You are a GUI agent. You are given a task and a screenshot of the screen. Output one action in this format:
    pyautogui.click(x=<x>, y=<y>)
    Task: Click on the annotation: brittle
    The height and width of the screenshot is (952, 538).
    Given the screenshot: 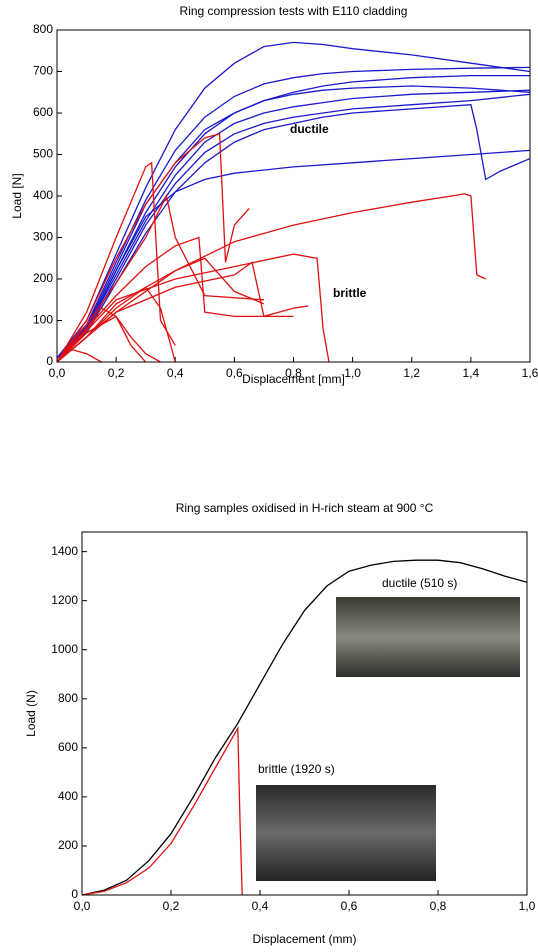 What is the action you would take?
    pyautogui.click(x=350, y=293)
    